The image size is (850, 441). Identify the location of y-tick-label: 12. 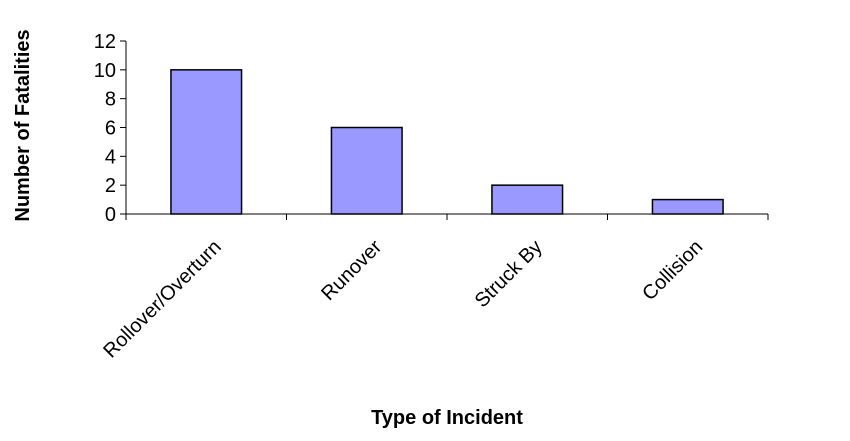
(105, 42).